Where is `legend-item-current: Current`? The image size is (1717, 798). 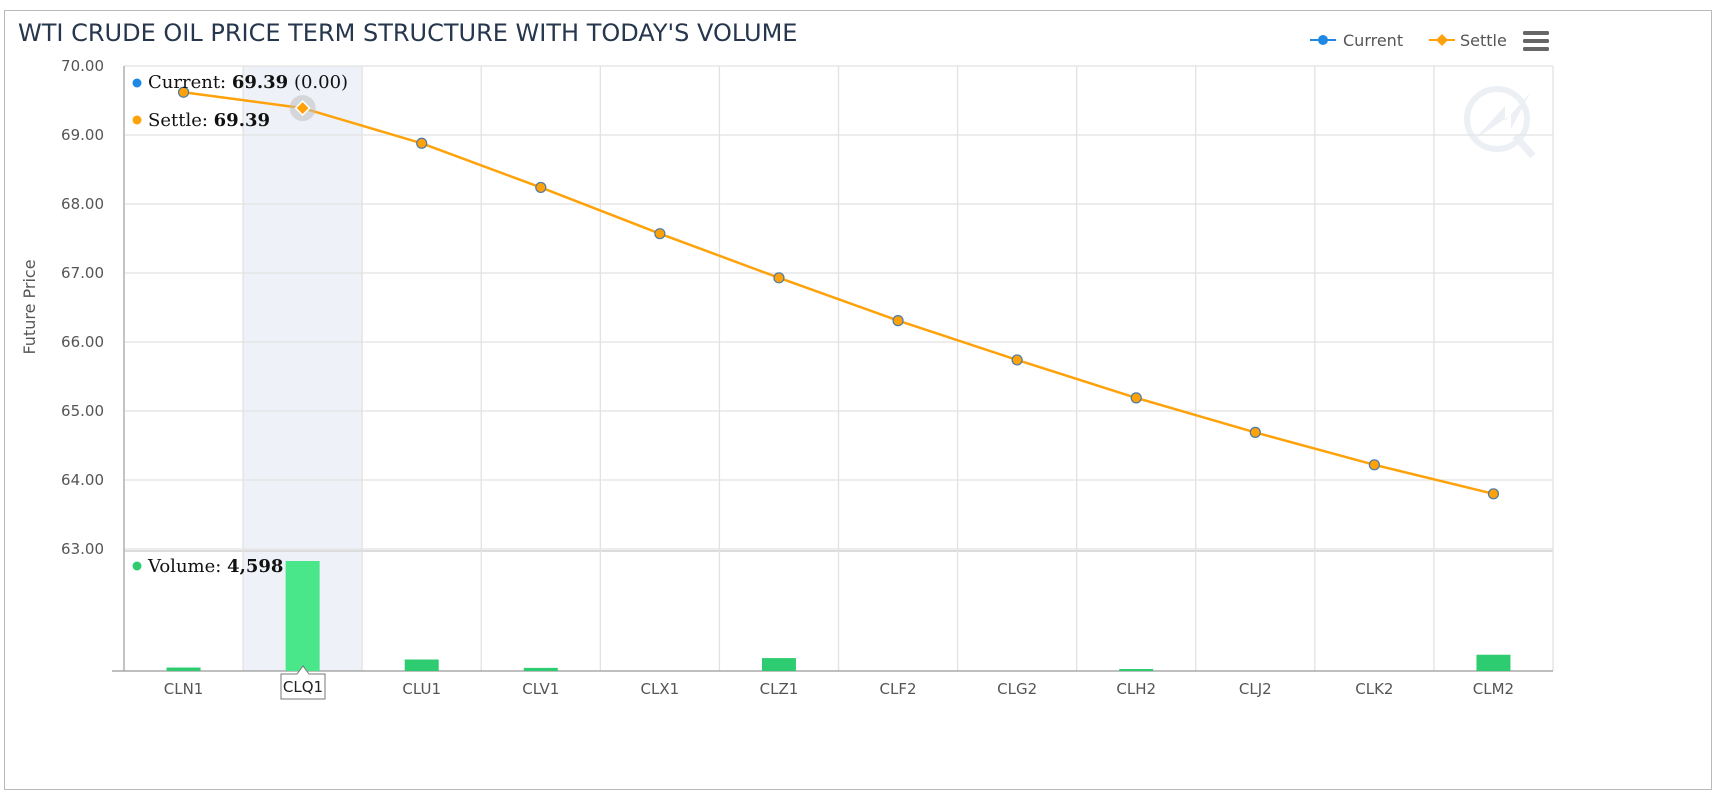 legend-item-current: Current is located at coordinates (1356, 40).